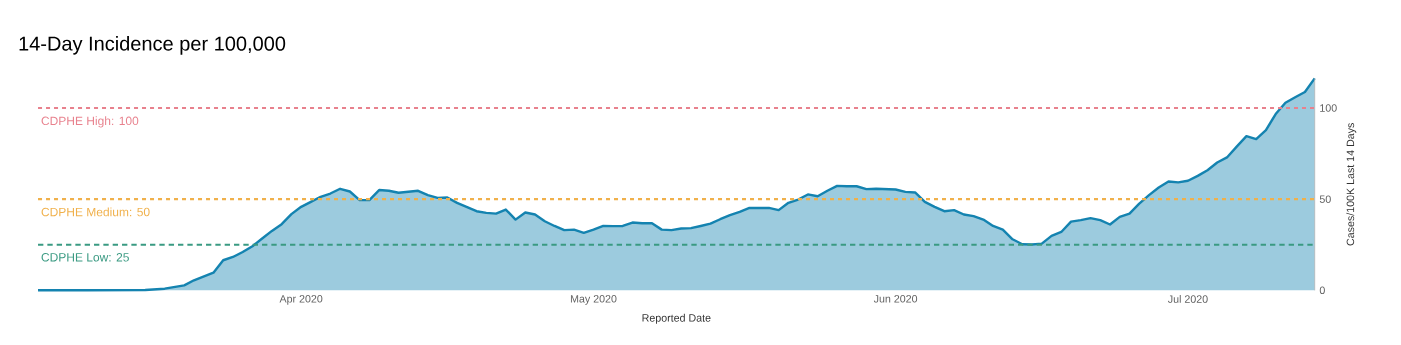 The width and height of the screenshot is (1401, 345). Describe the element at coordinates (1328, 108) in the screenshot. I see `y-tick-label: 100` at that location.